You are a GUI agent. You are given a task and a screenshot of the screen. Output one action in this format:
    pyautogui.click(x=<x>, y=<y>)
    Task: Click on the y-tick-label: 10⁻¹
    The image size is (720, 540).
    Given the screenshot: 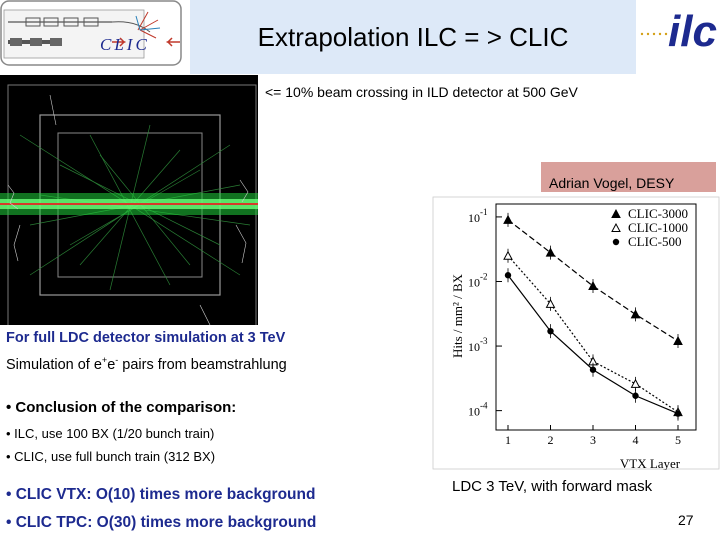 What is the action you would take?
    pyautogui.click(x=478, y=216)
    